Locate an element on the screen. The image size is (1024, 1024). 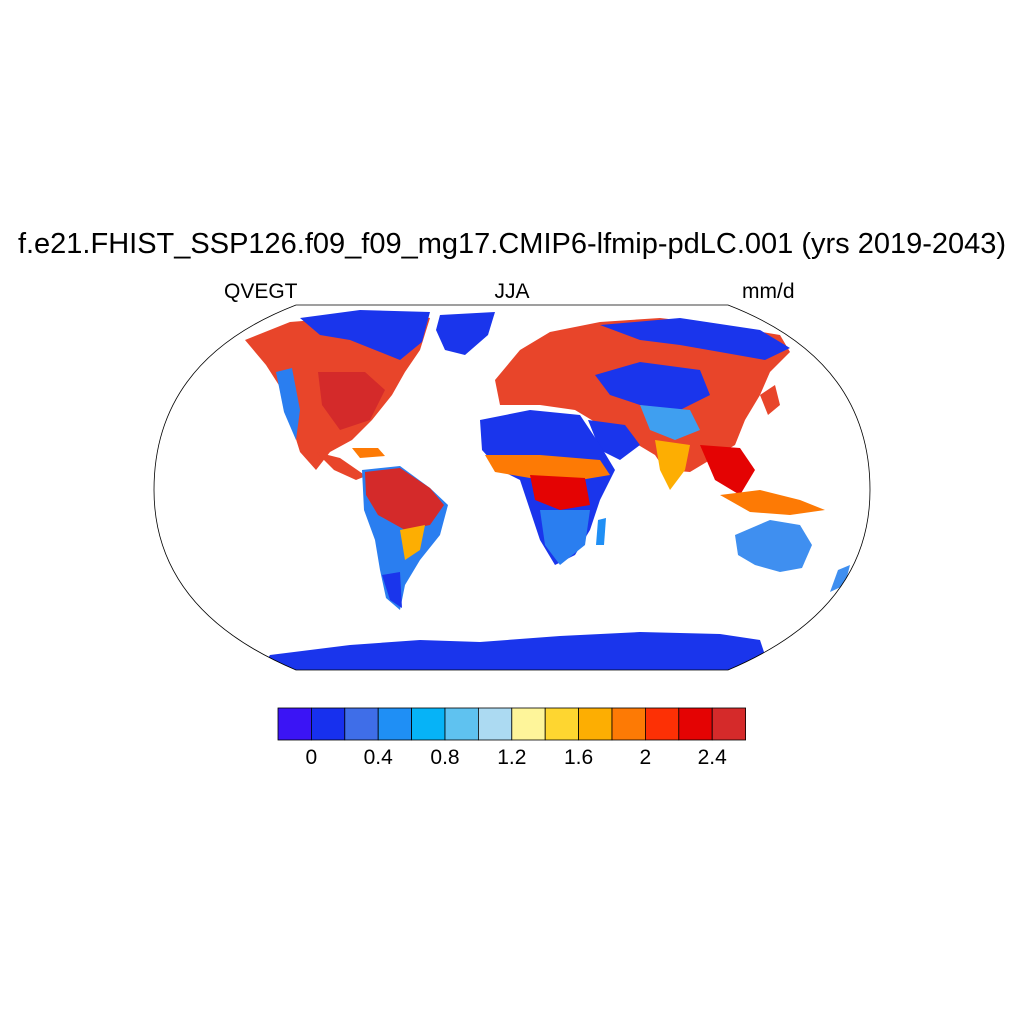
greenland is located at coordinates (465, 333).